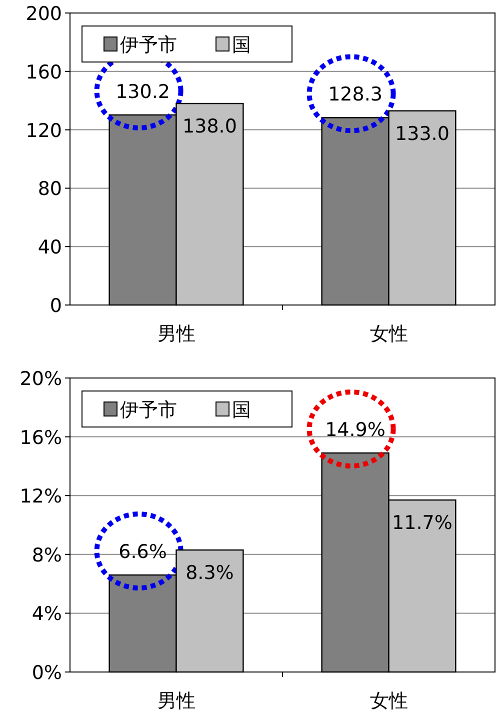 The image size is (499, 713). I want to click on data-label: 128.3, so click(355, 95).